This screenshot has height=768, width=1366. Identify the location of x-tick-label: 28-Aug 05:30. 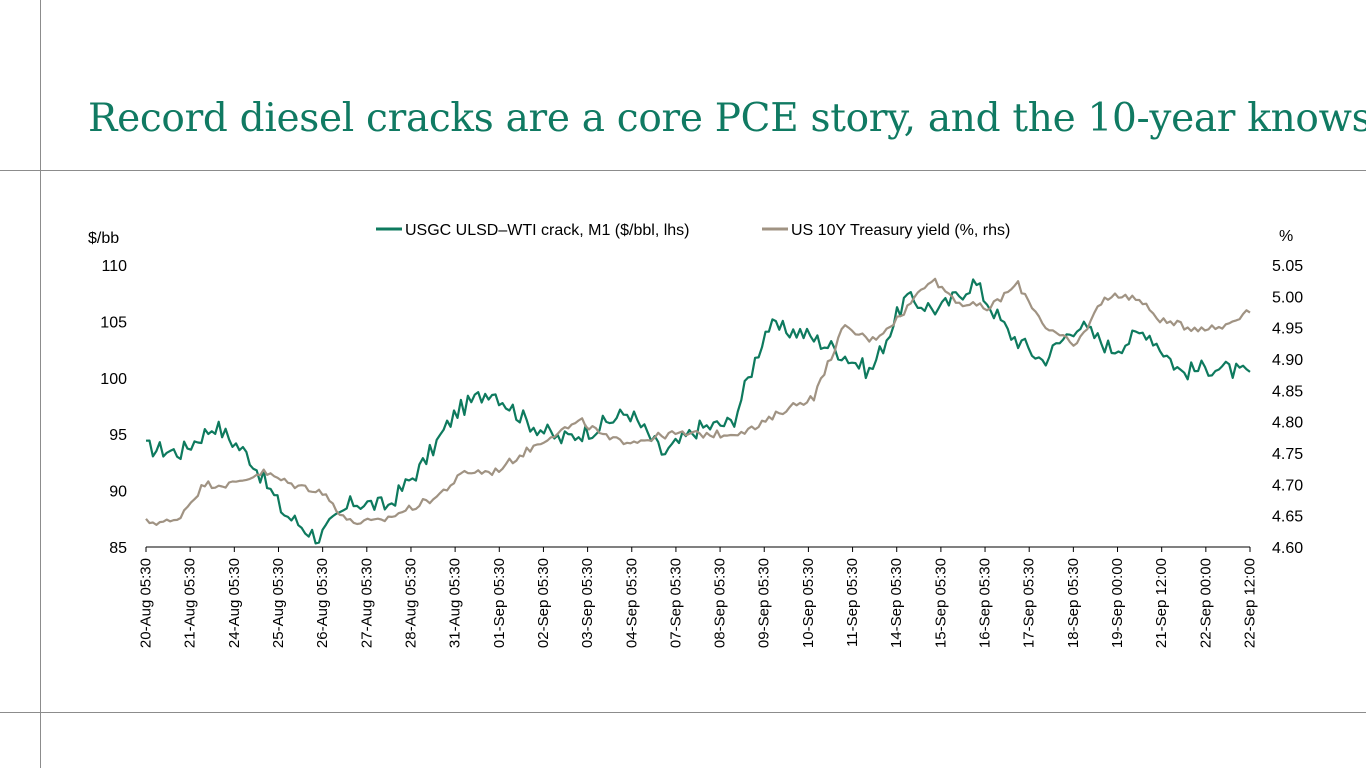
(410, 603).